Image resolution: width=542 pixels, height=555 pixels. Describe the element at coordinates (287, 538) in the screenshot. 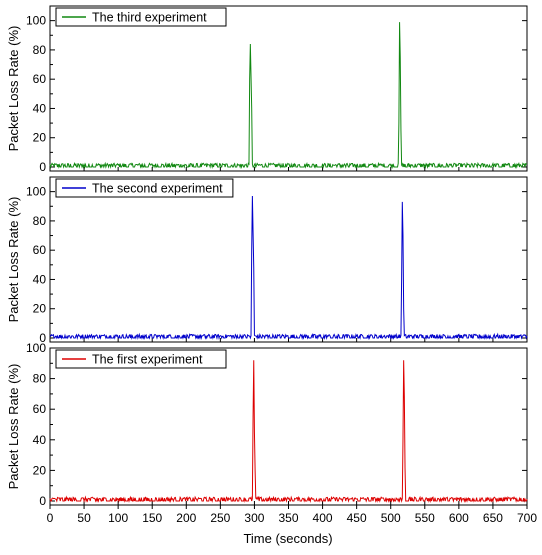

I see `x-axis-title: Time (seconds)` at that location.